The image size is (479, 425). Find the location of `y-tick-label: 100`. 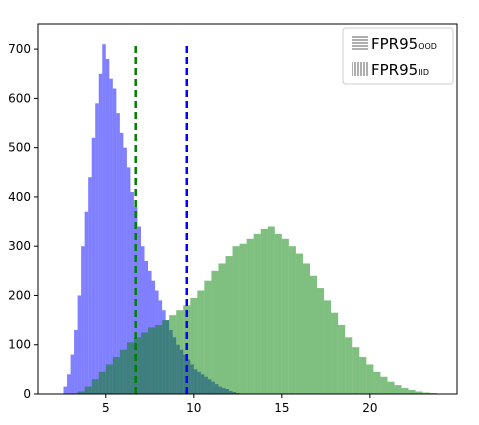

y-tick-label: 100 is located at coordinates (19, 345).